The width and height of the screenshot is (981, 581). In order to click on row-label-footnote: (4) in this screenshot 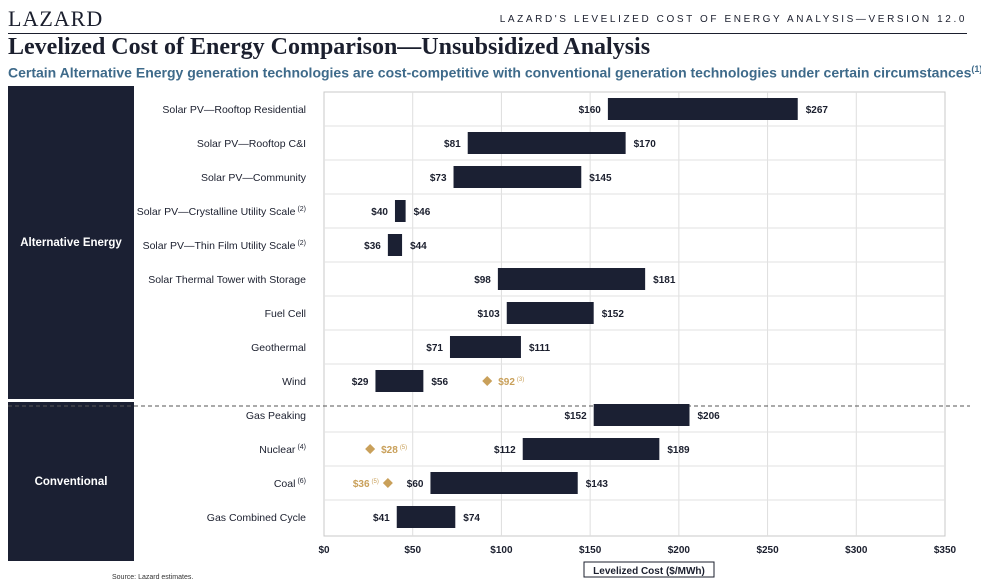, I will do `click(301, 447)`.